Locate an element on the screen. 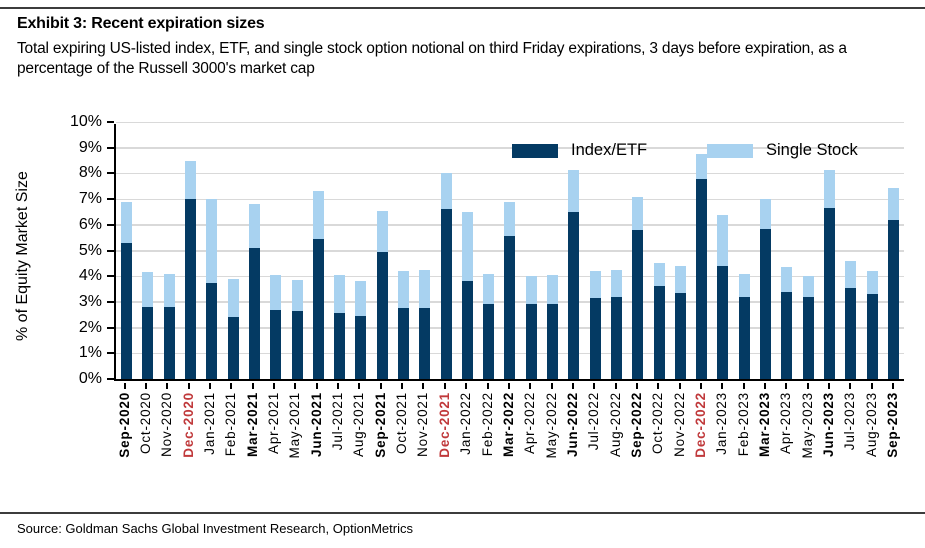 The width and height of the screenshot is (925, 548). bar-Sep-2020 is located at coordinates (127, 290).